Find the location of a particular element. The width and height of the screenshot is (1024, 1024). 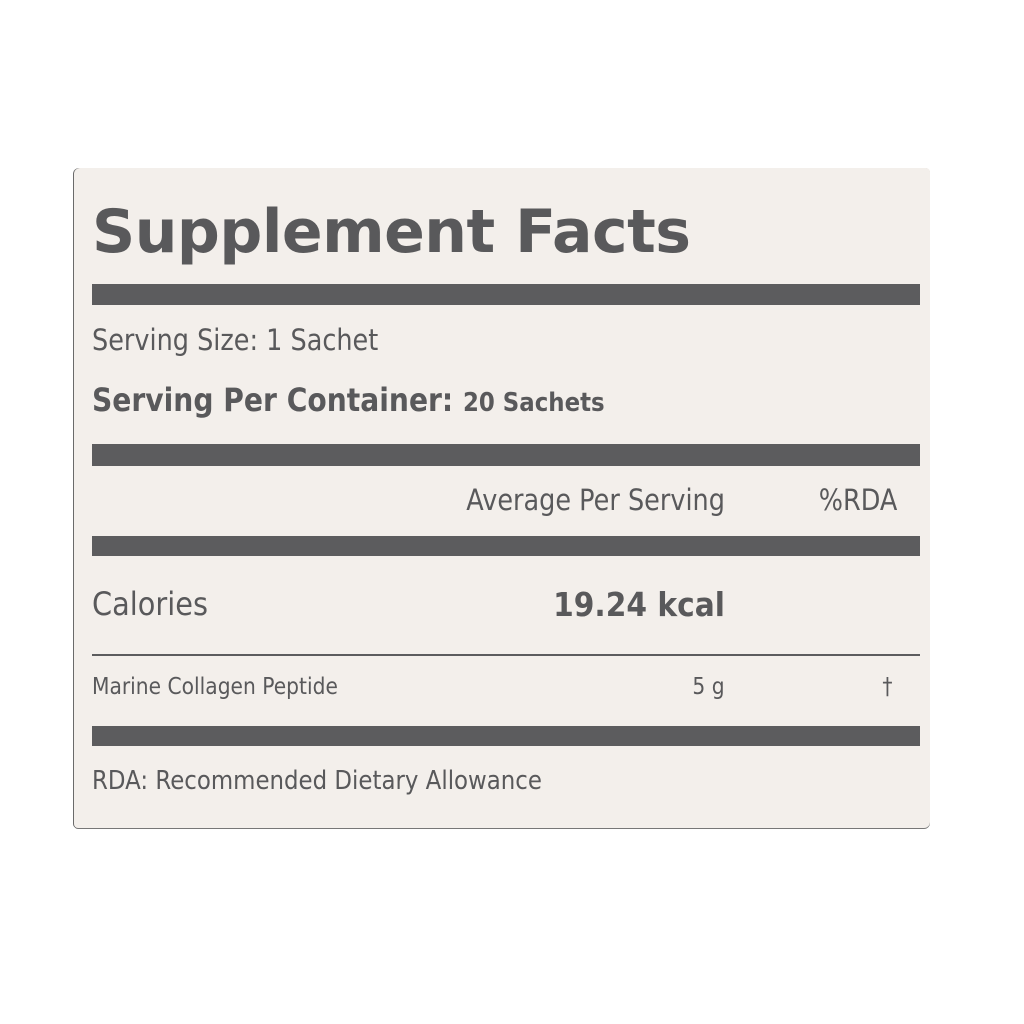

calories-label: Calories is located at coordinates (150, 604).